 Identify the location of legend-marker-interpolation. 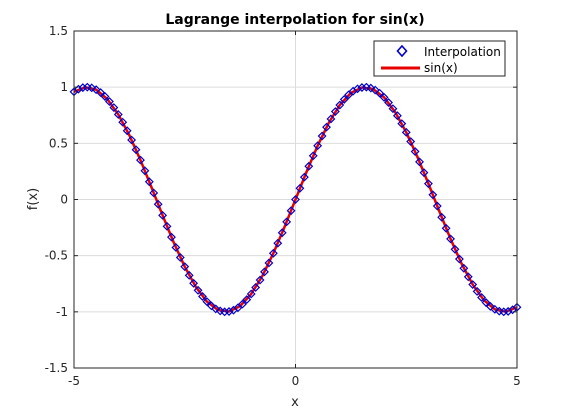
(402, 51).